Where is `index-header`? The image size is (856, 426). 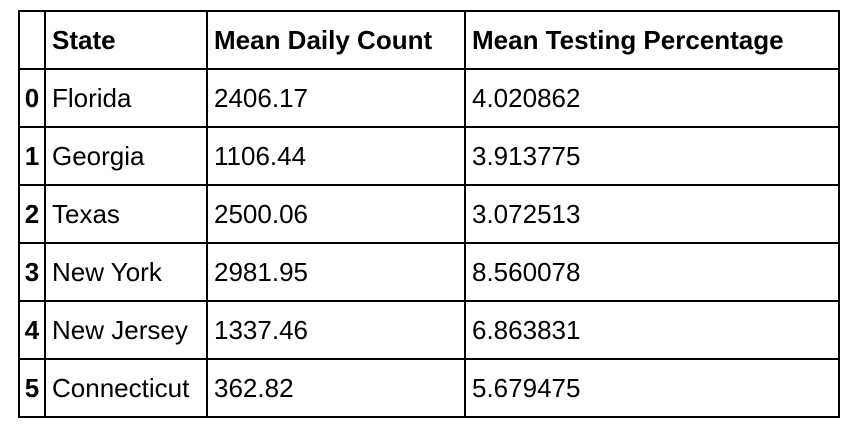 index-header is located at coordinates (32, 40).